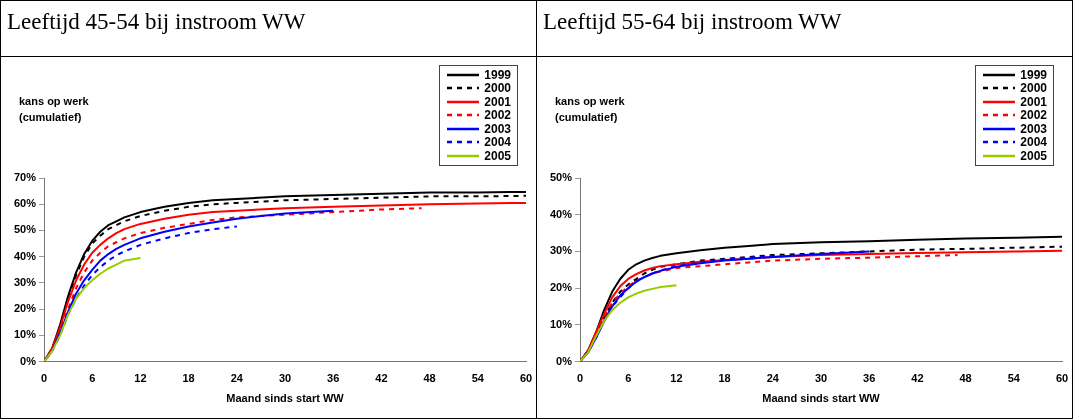 This screenshot has height=419, width=1074. What do you see at coordinates (25, 177) in the screenshot?
I see `y-tick-label: 70%` at bounding box center [25, 177].